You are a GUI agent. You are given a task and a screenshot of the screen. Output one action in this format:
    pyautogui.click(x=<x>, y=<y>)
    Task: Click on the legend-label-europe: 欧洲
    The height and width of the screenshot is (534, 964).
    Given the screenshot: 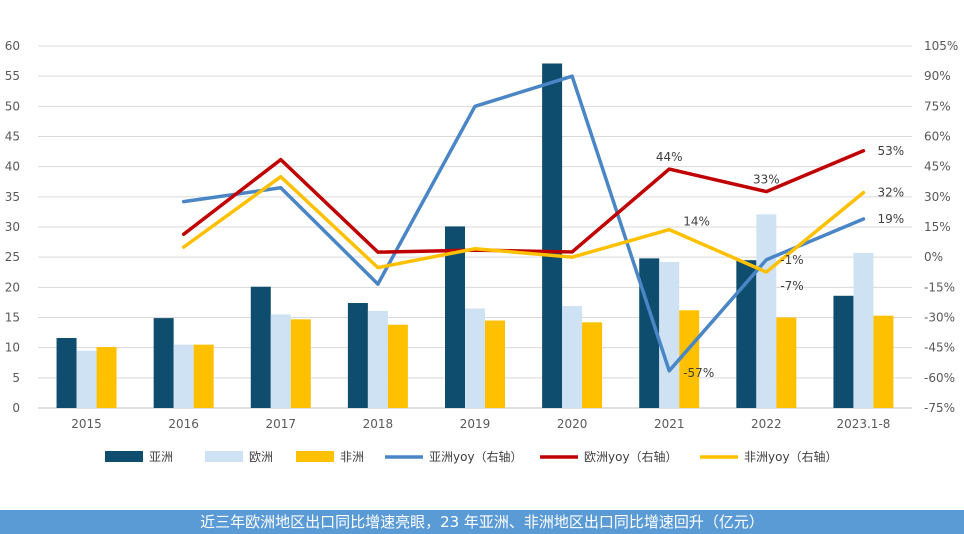 What is the action you would take?
    pyautogui.click(x=261, y=457)
    